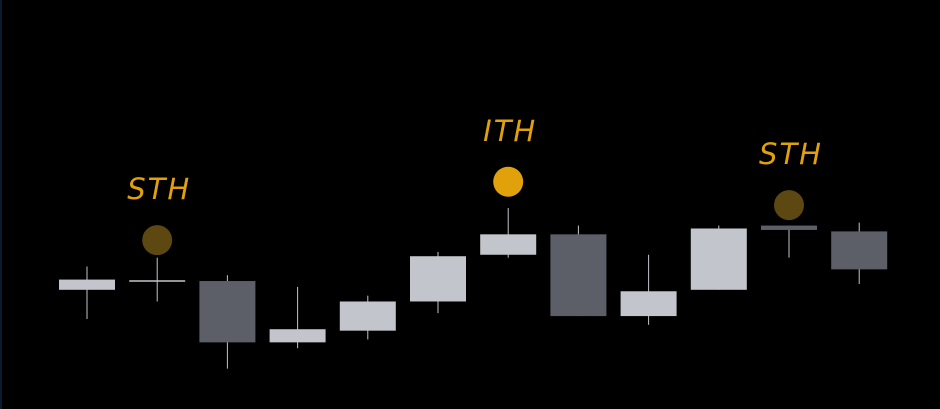 This screenshot has width=940, height=409. I want to click on marker-label-ith: ITH, so click(510, 131).